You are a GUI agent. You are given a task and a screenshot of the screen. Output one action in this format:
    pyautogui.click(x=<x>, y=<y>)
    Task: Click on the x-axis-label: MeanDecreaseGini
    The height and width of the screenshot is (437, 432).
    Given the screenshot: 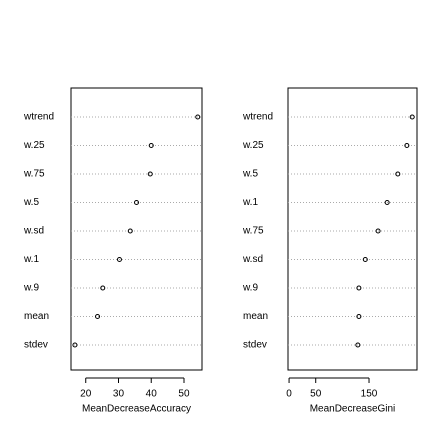 What is the action you would take?
    pyautogui.click(x=353, y=409)
    